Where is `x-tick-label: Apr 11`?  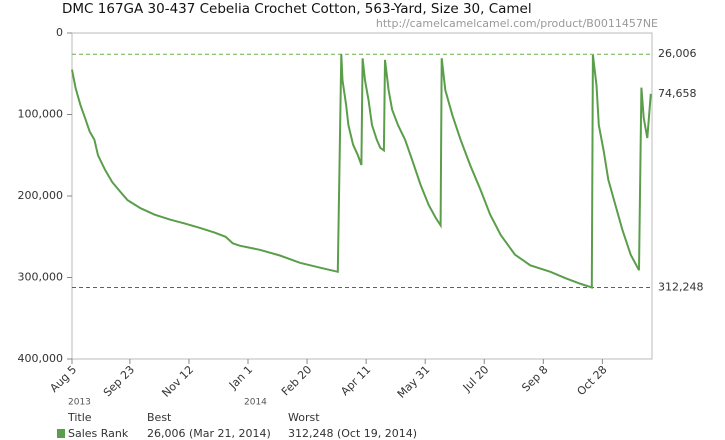
x-tick-label: Apr 11 is located at coordinates (355, 380).